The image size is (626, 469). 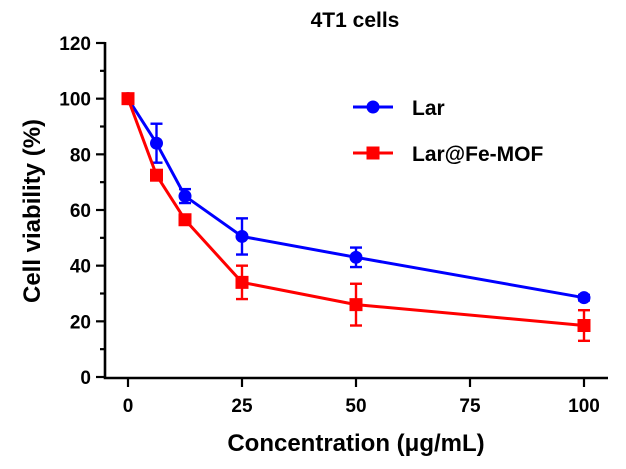 I want to click on legend-item: Lar@Fe-MOF, so click(x=448, y=154).